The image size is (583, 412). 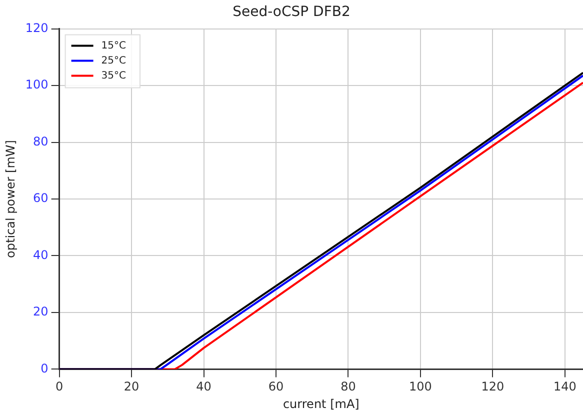 What do you see at coordinates (59, 387) in the screenshot?
I see `x-tick-label: 0` at bounding box center [59, 387].